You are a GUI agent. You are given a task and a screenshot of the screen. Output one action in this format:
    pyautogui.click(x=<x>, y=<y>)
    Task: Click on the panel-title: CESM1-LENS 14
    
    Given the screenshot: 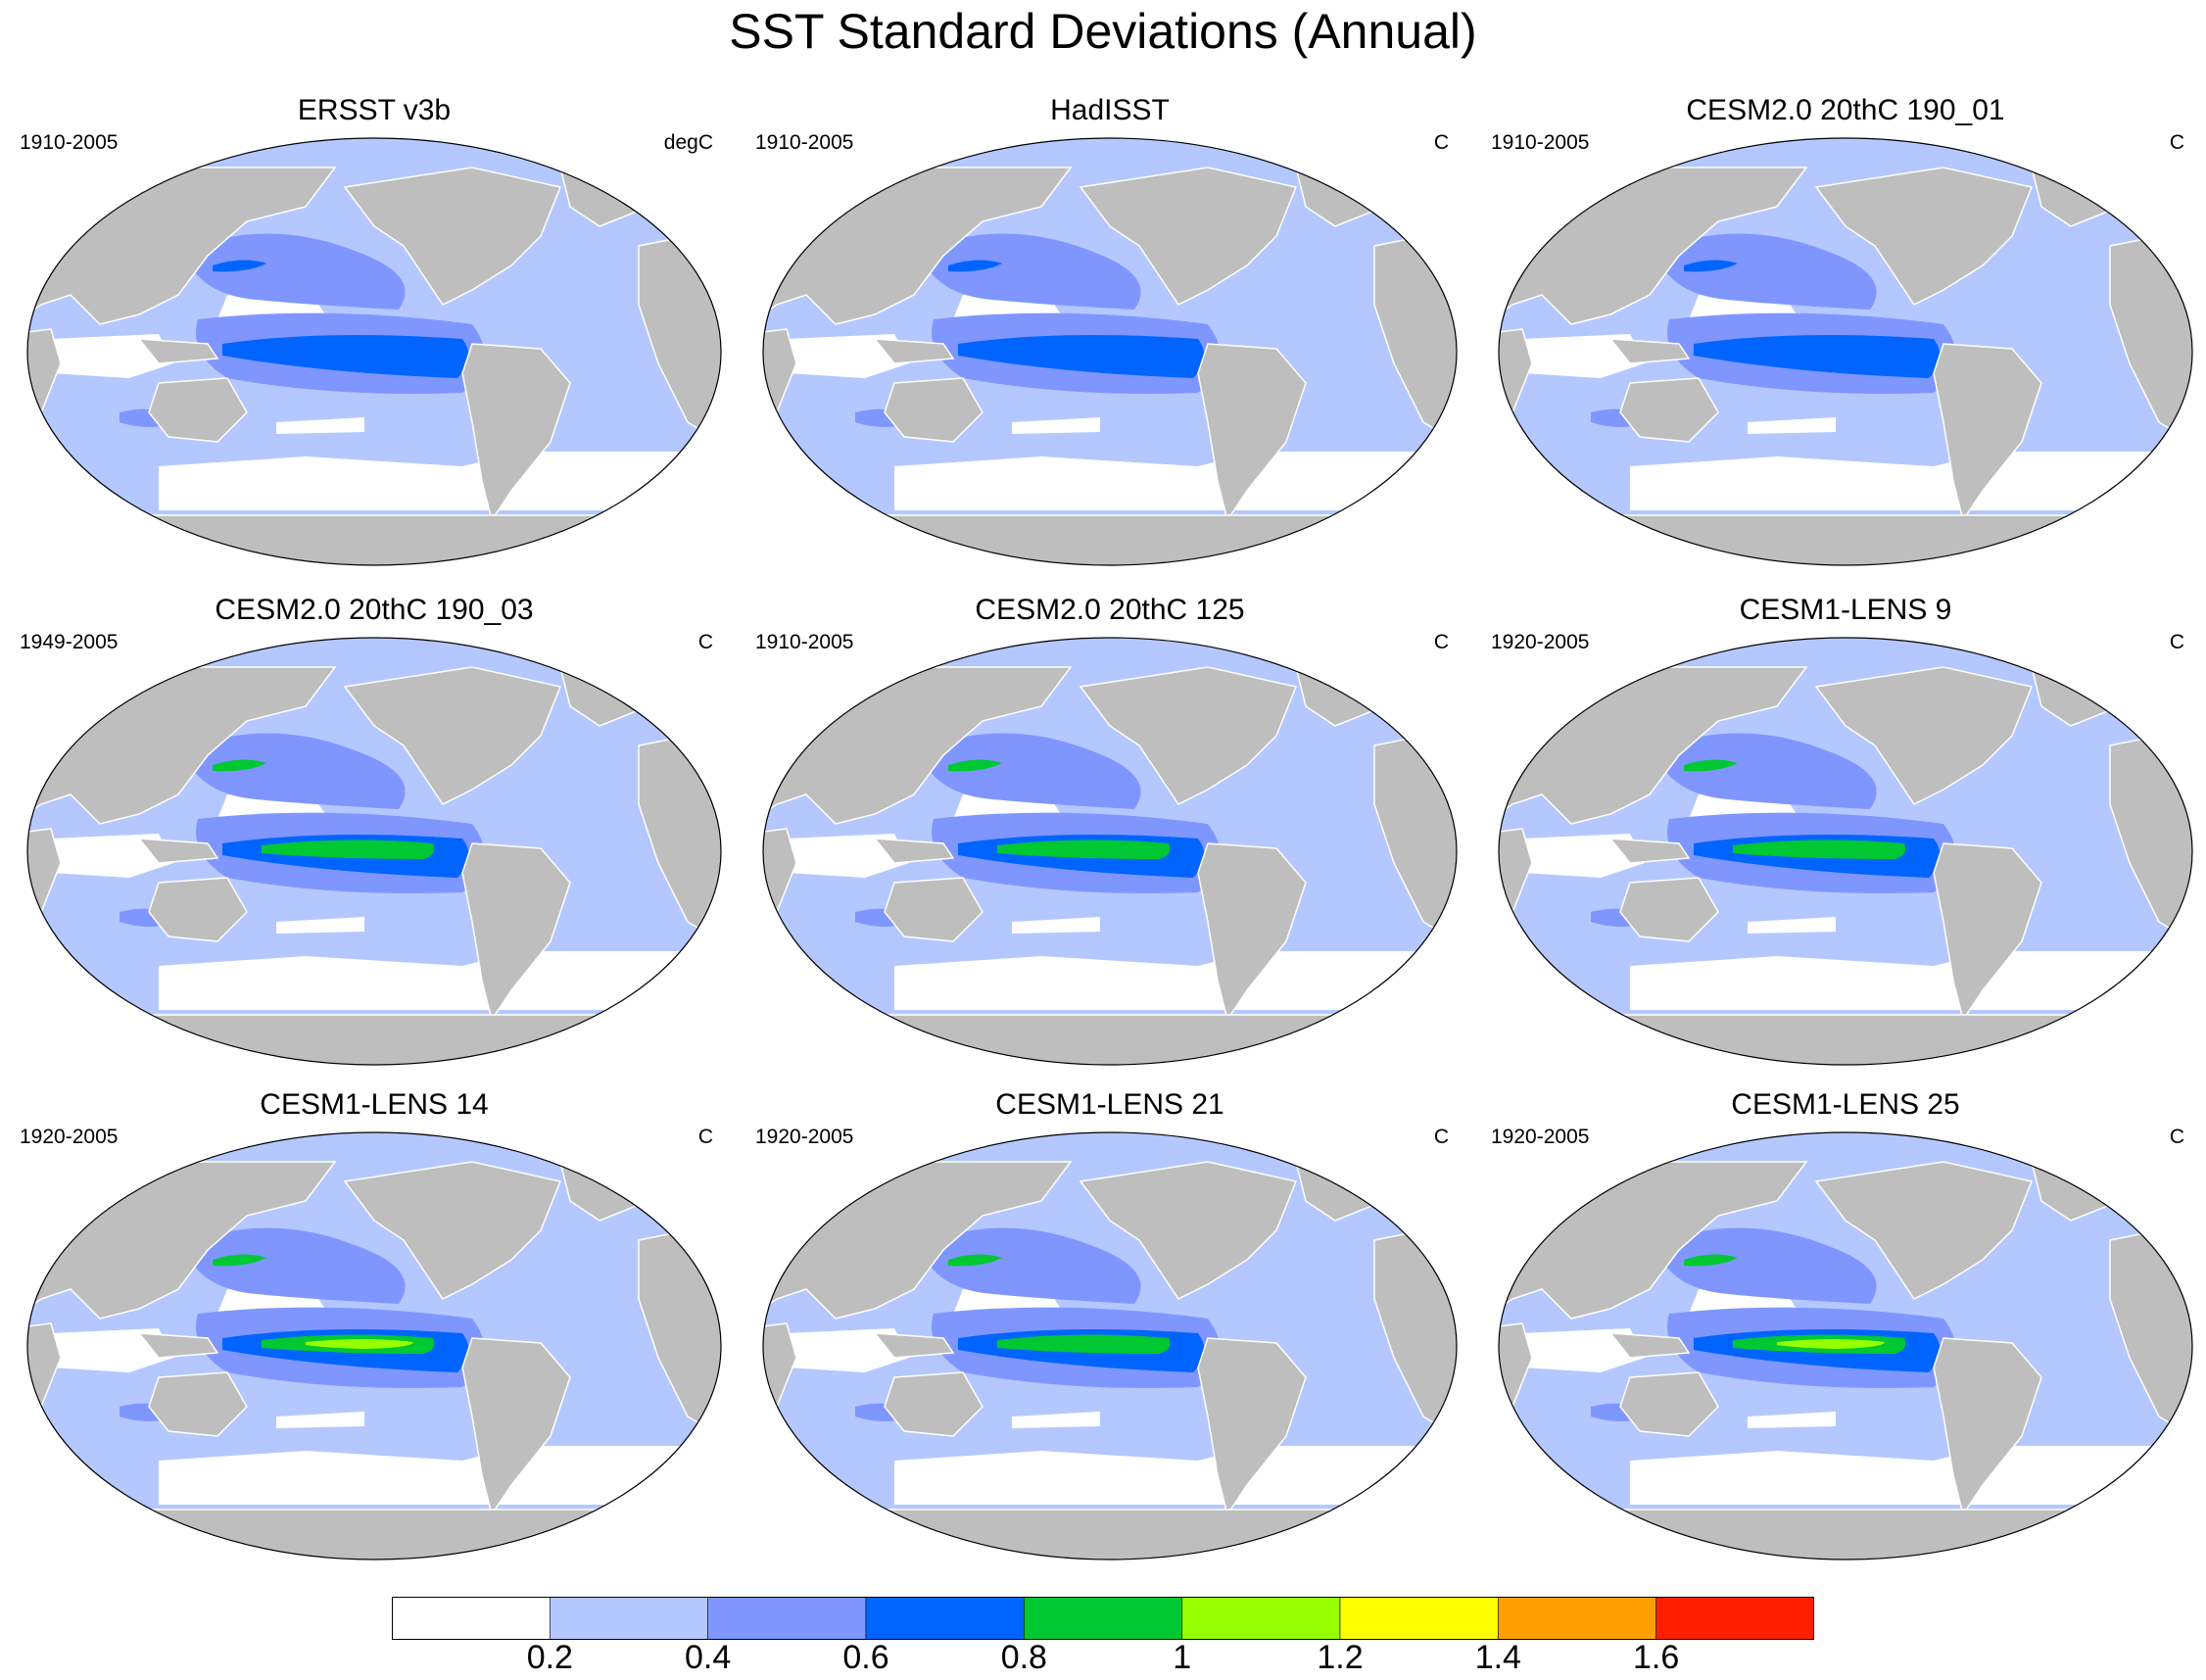 What is the action you would take?
    pyautogui.click(x=374, y=1104)
    